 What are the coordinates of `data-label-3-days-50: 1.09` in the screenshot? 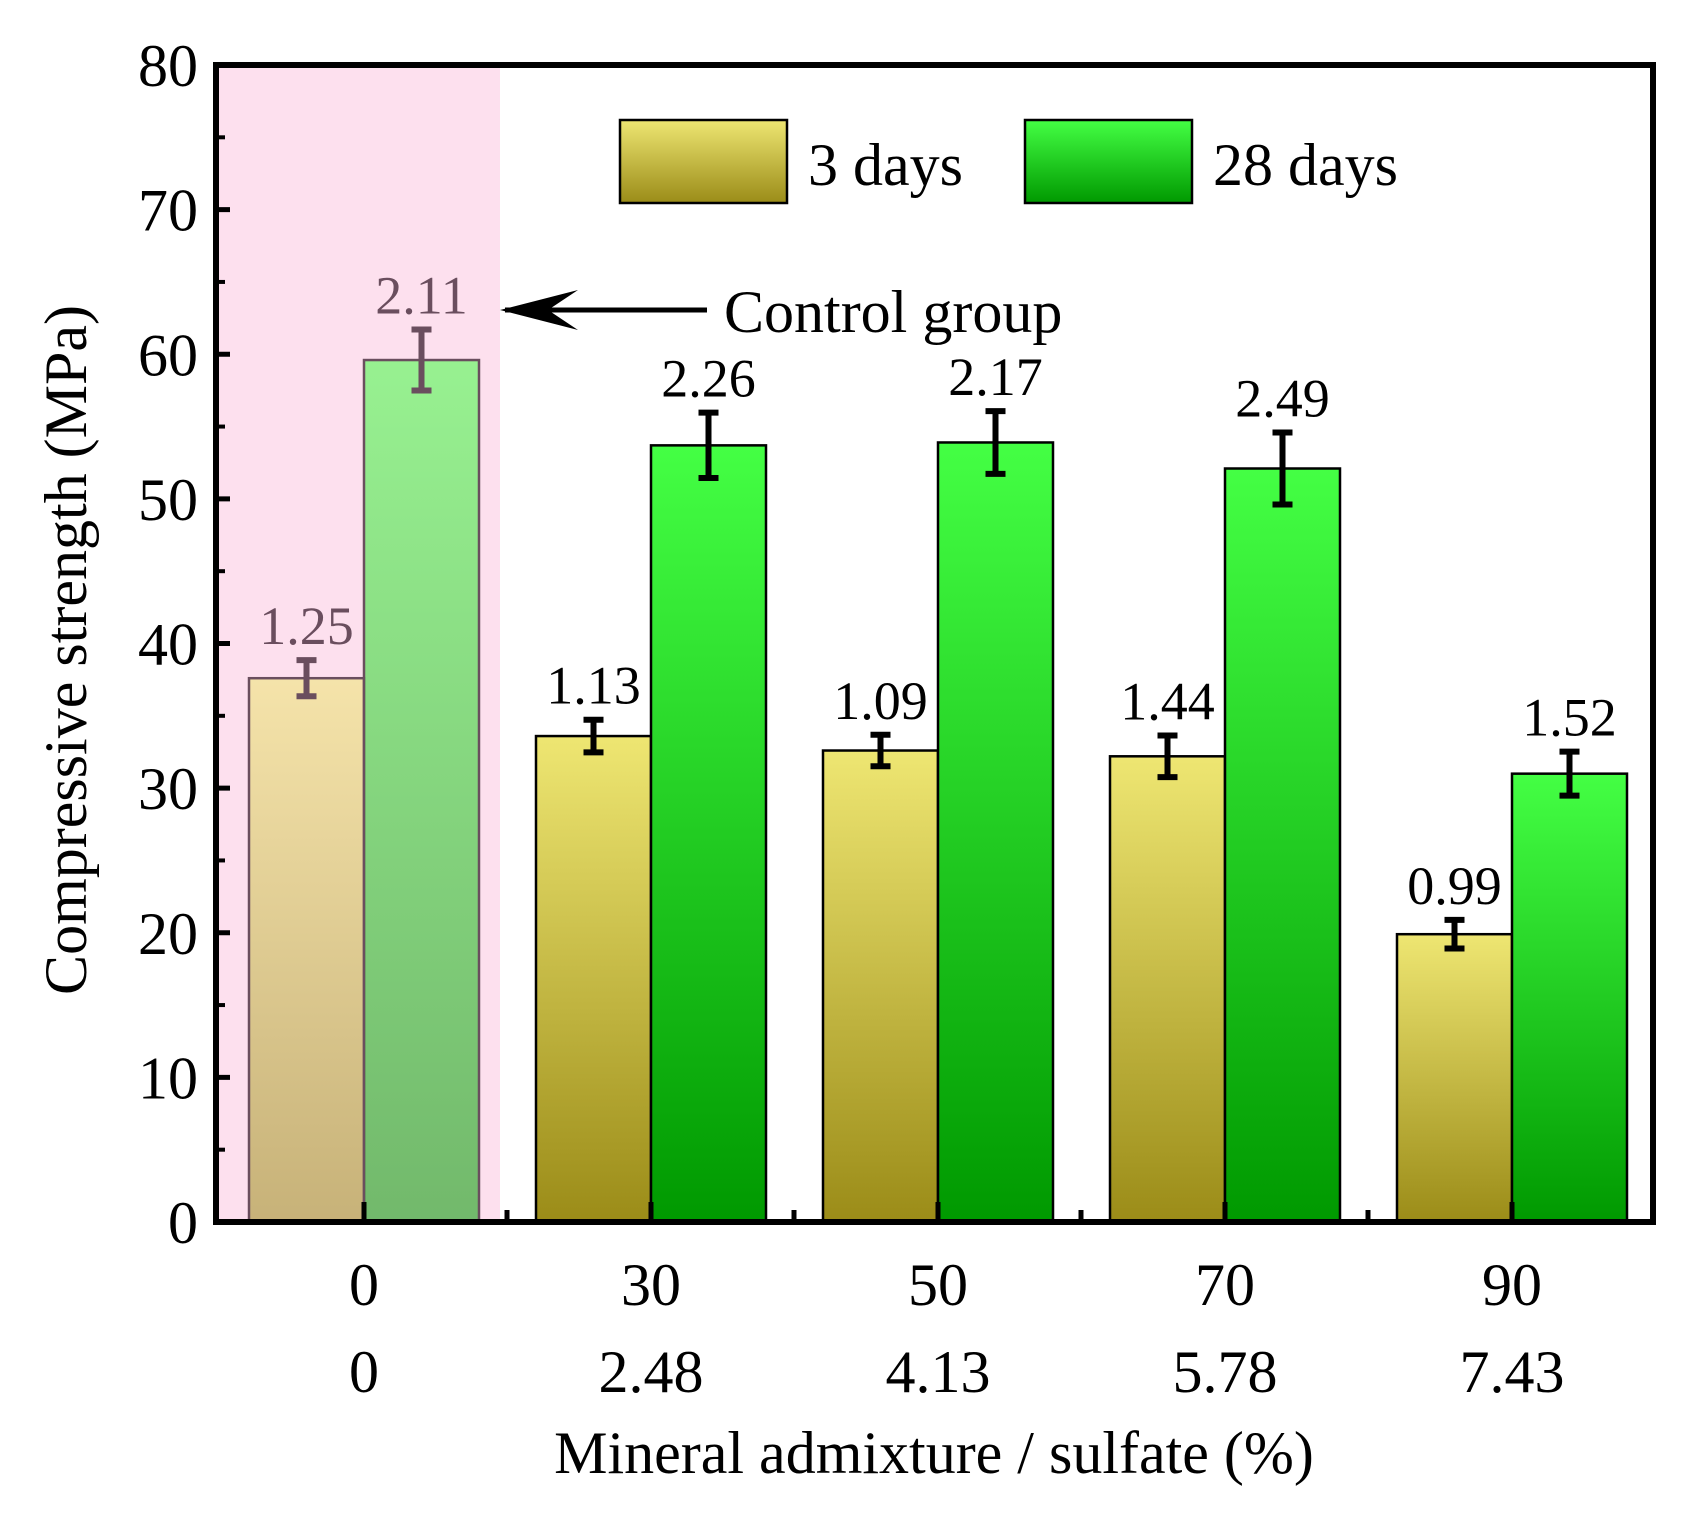 It's located at (880, 701).